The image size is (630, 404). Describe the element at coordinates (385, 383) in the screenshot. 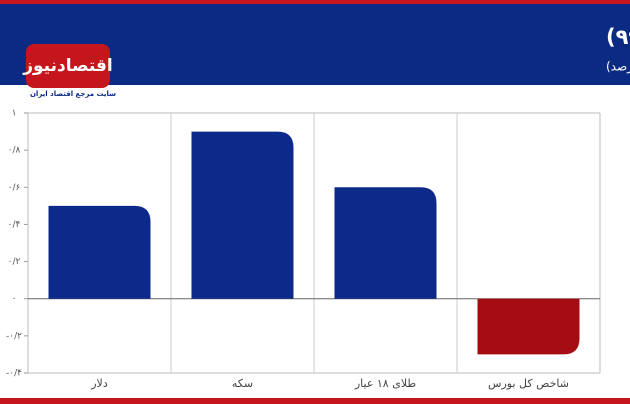

I see `x-tick-label: طلای ۱۸ عیار` at that location.